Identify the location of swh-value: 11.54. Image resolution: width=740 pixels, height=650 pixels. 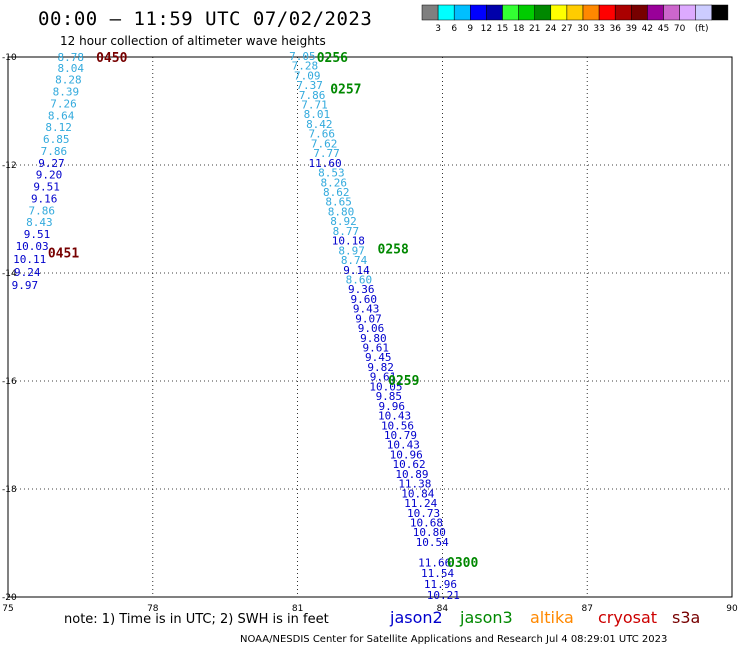
(437, 573).